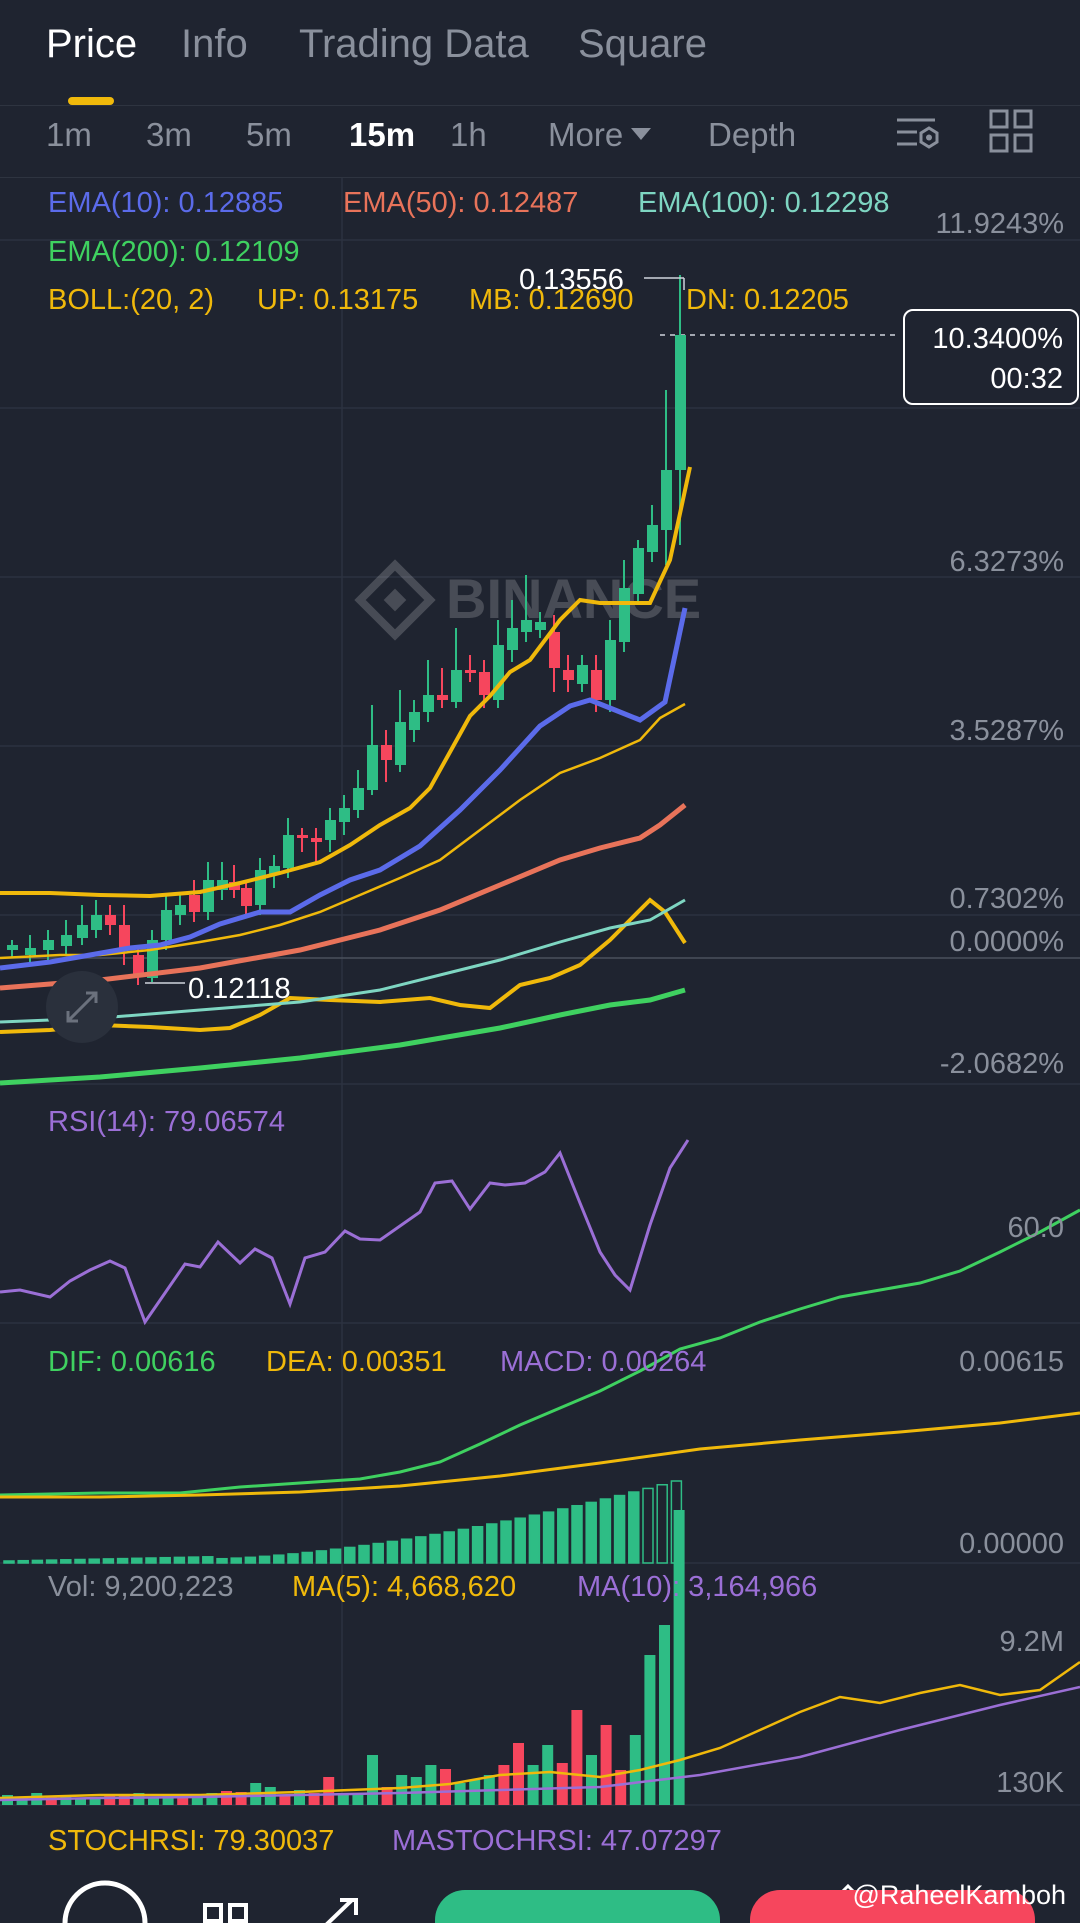 The width and height of the screenshot is (1080, 1923). I want to click on axis-label: 6.3273%, so click(1007, 562).